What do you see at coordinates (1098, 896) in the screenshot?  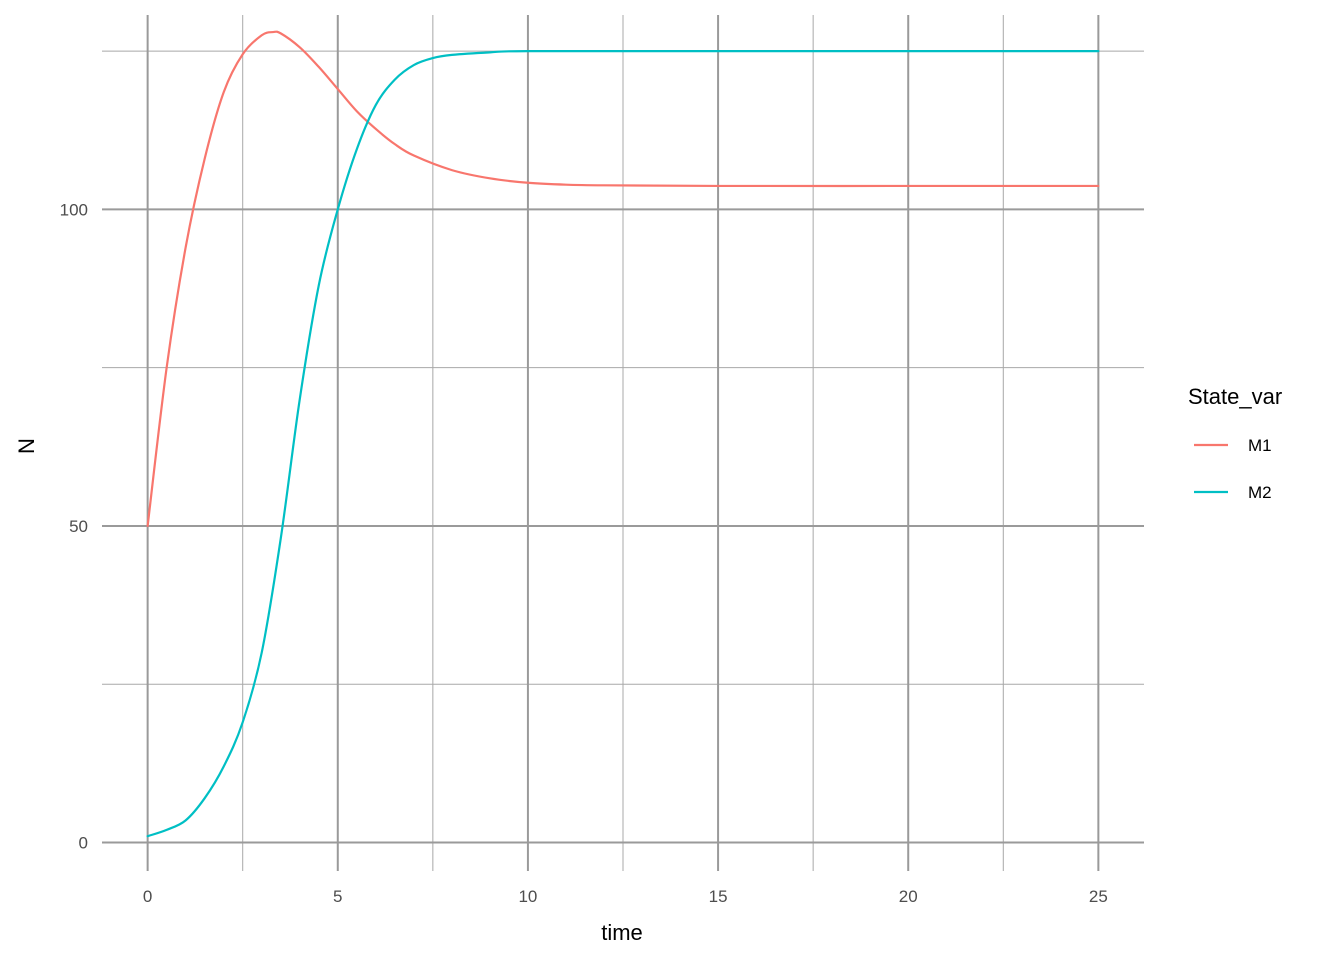 I see `x-tick-label: 25` at bounding box center [1098, 896].